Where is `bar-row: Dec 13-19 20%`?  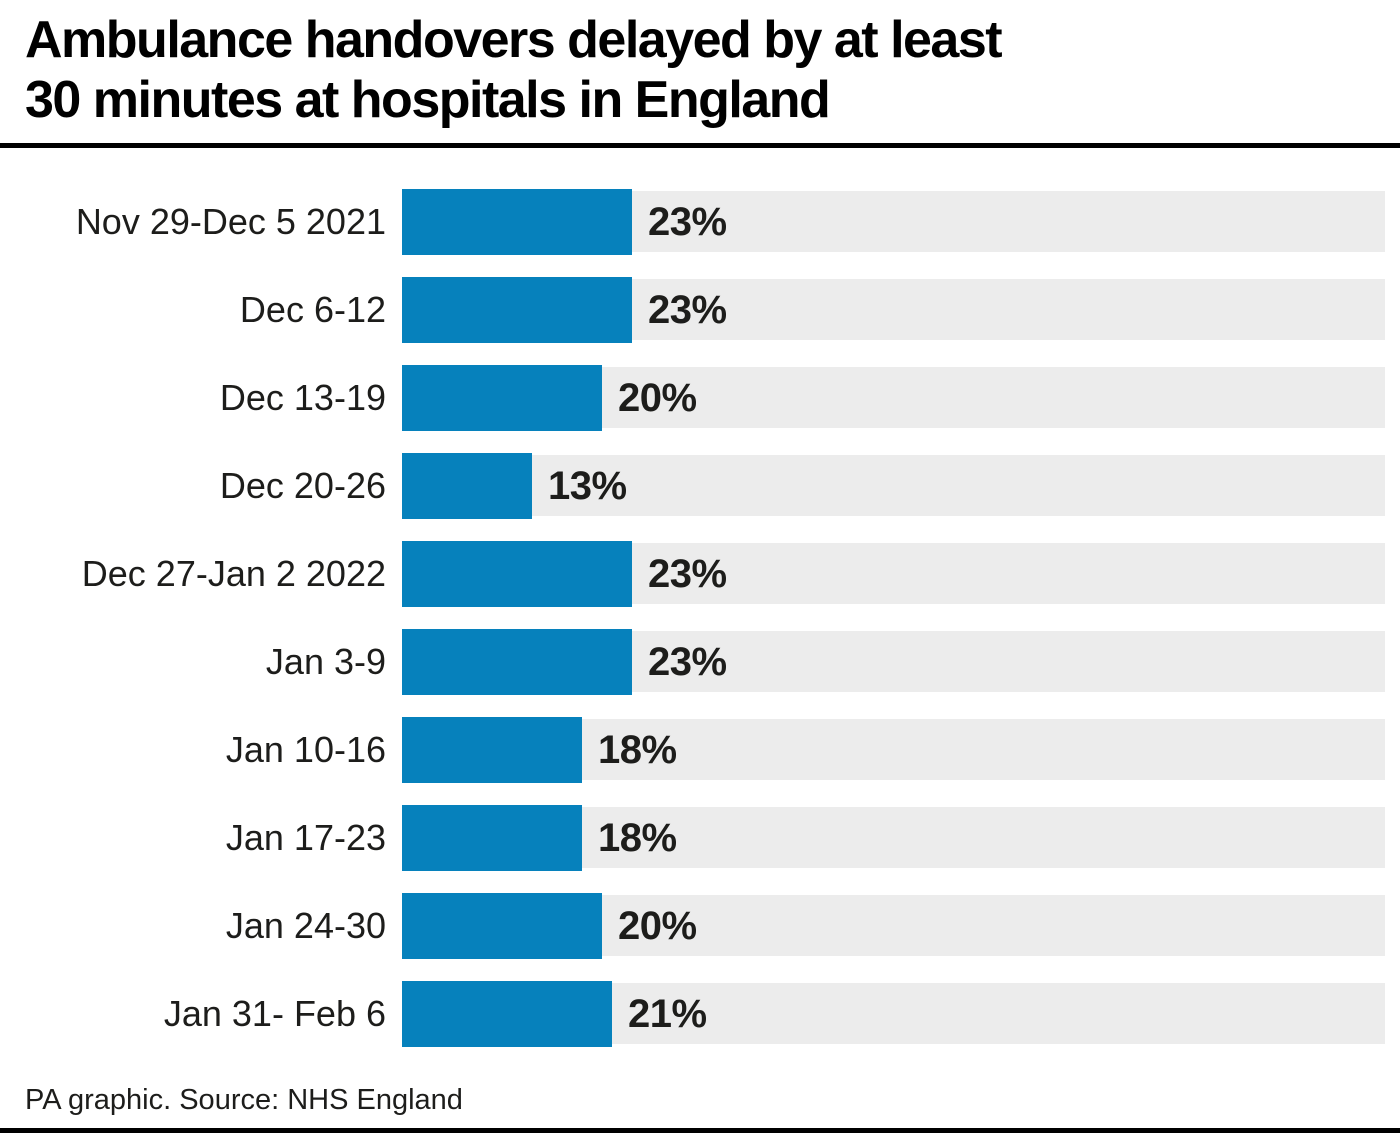 bar-row: Dec 13-19 20% is located at coordinates (692, 398).